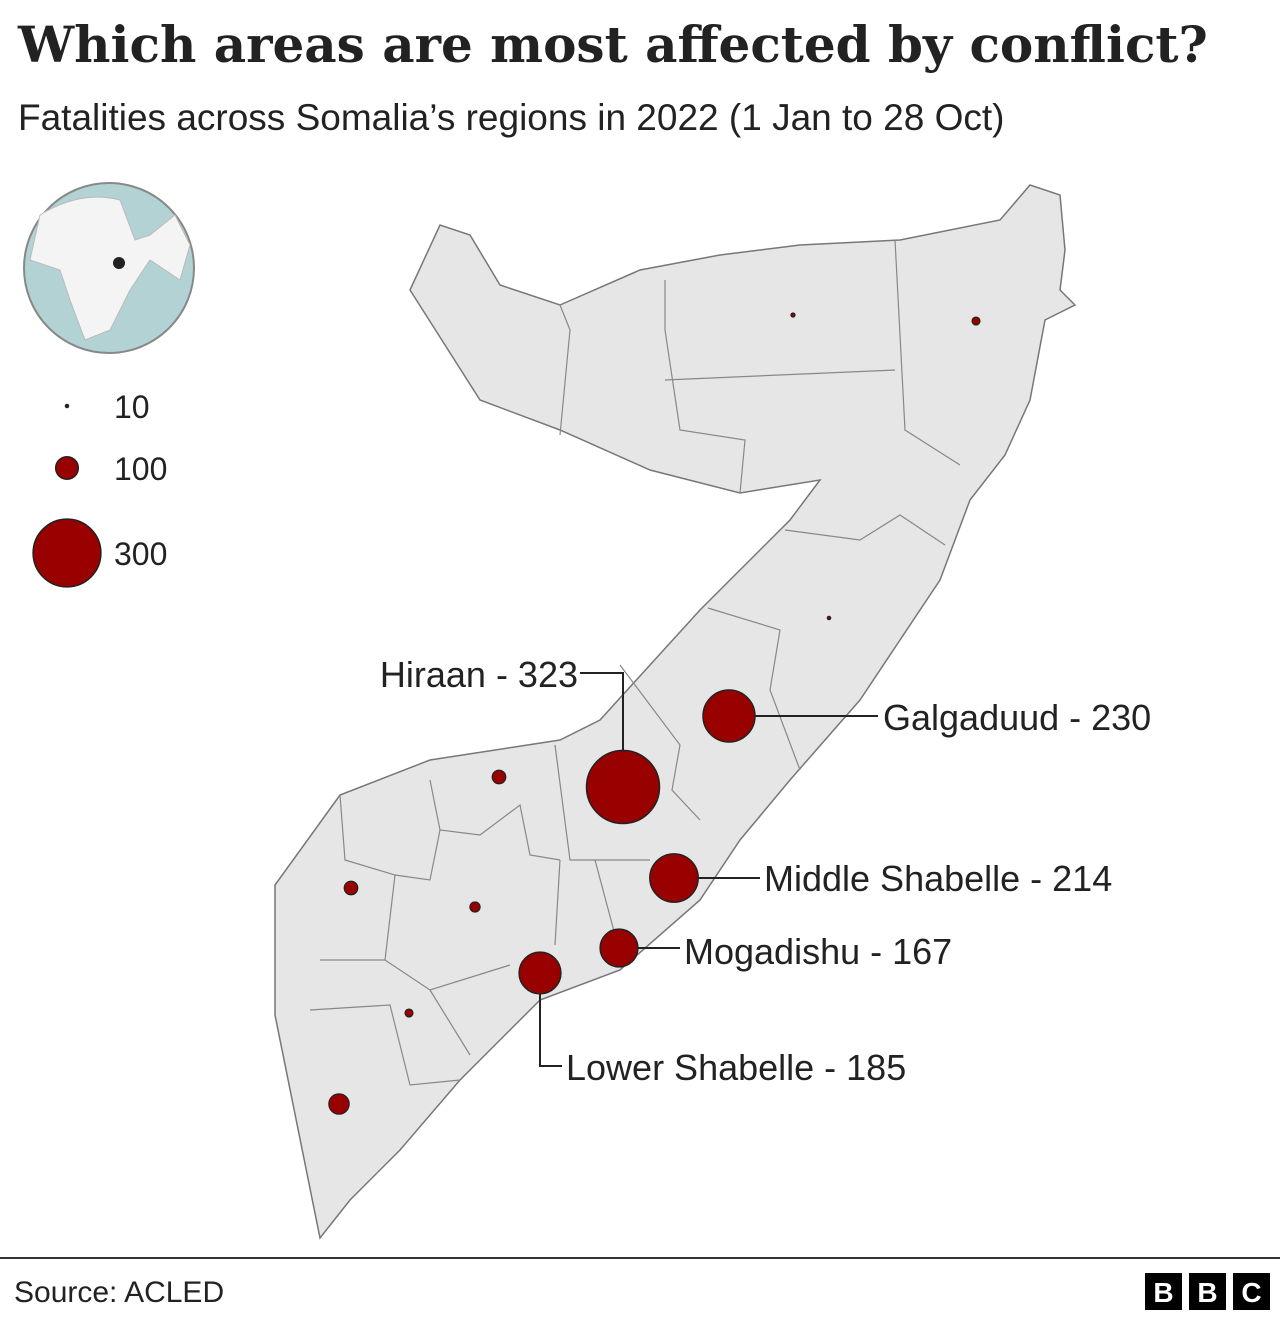  What do you see at coordinates (1017, 717) in the screenshot?
I see `region-label: Galgaduud - 230` at bounding box center [1017, 717].